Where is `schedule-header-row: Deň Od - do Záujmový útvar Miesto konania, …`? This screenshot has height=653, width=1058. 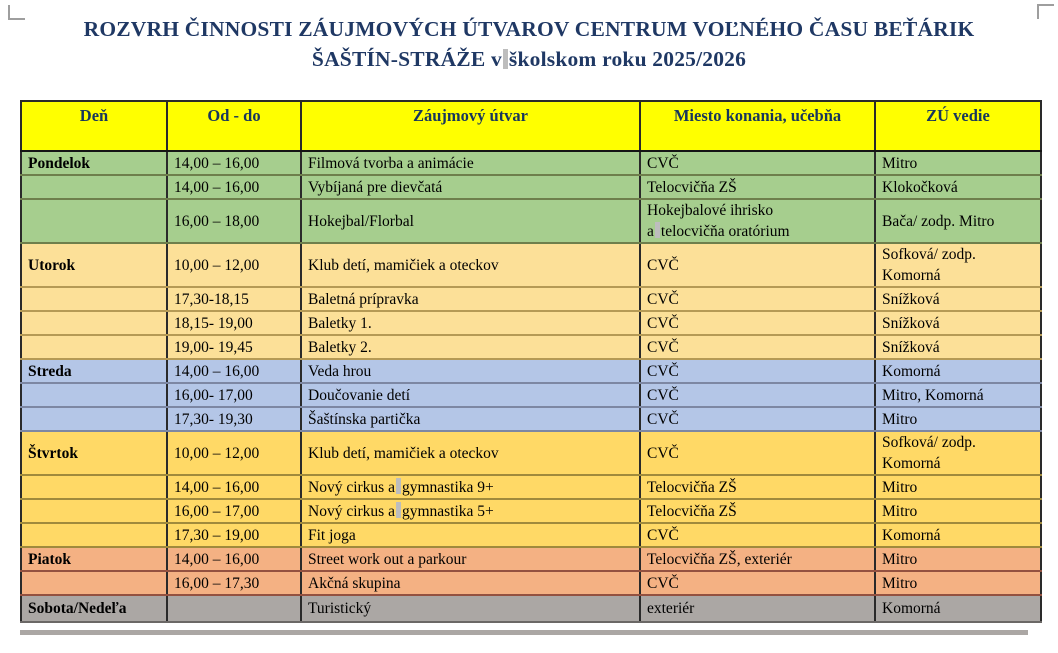 schedule-header-row: Deň Od - do Záujmový útvar Miesto konania, … is located at coordinates (531, 126).